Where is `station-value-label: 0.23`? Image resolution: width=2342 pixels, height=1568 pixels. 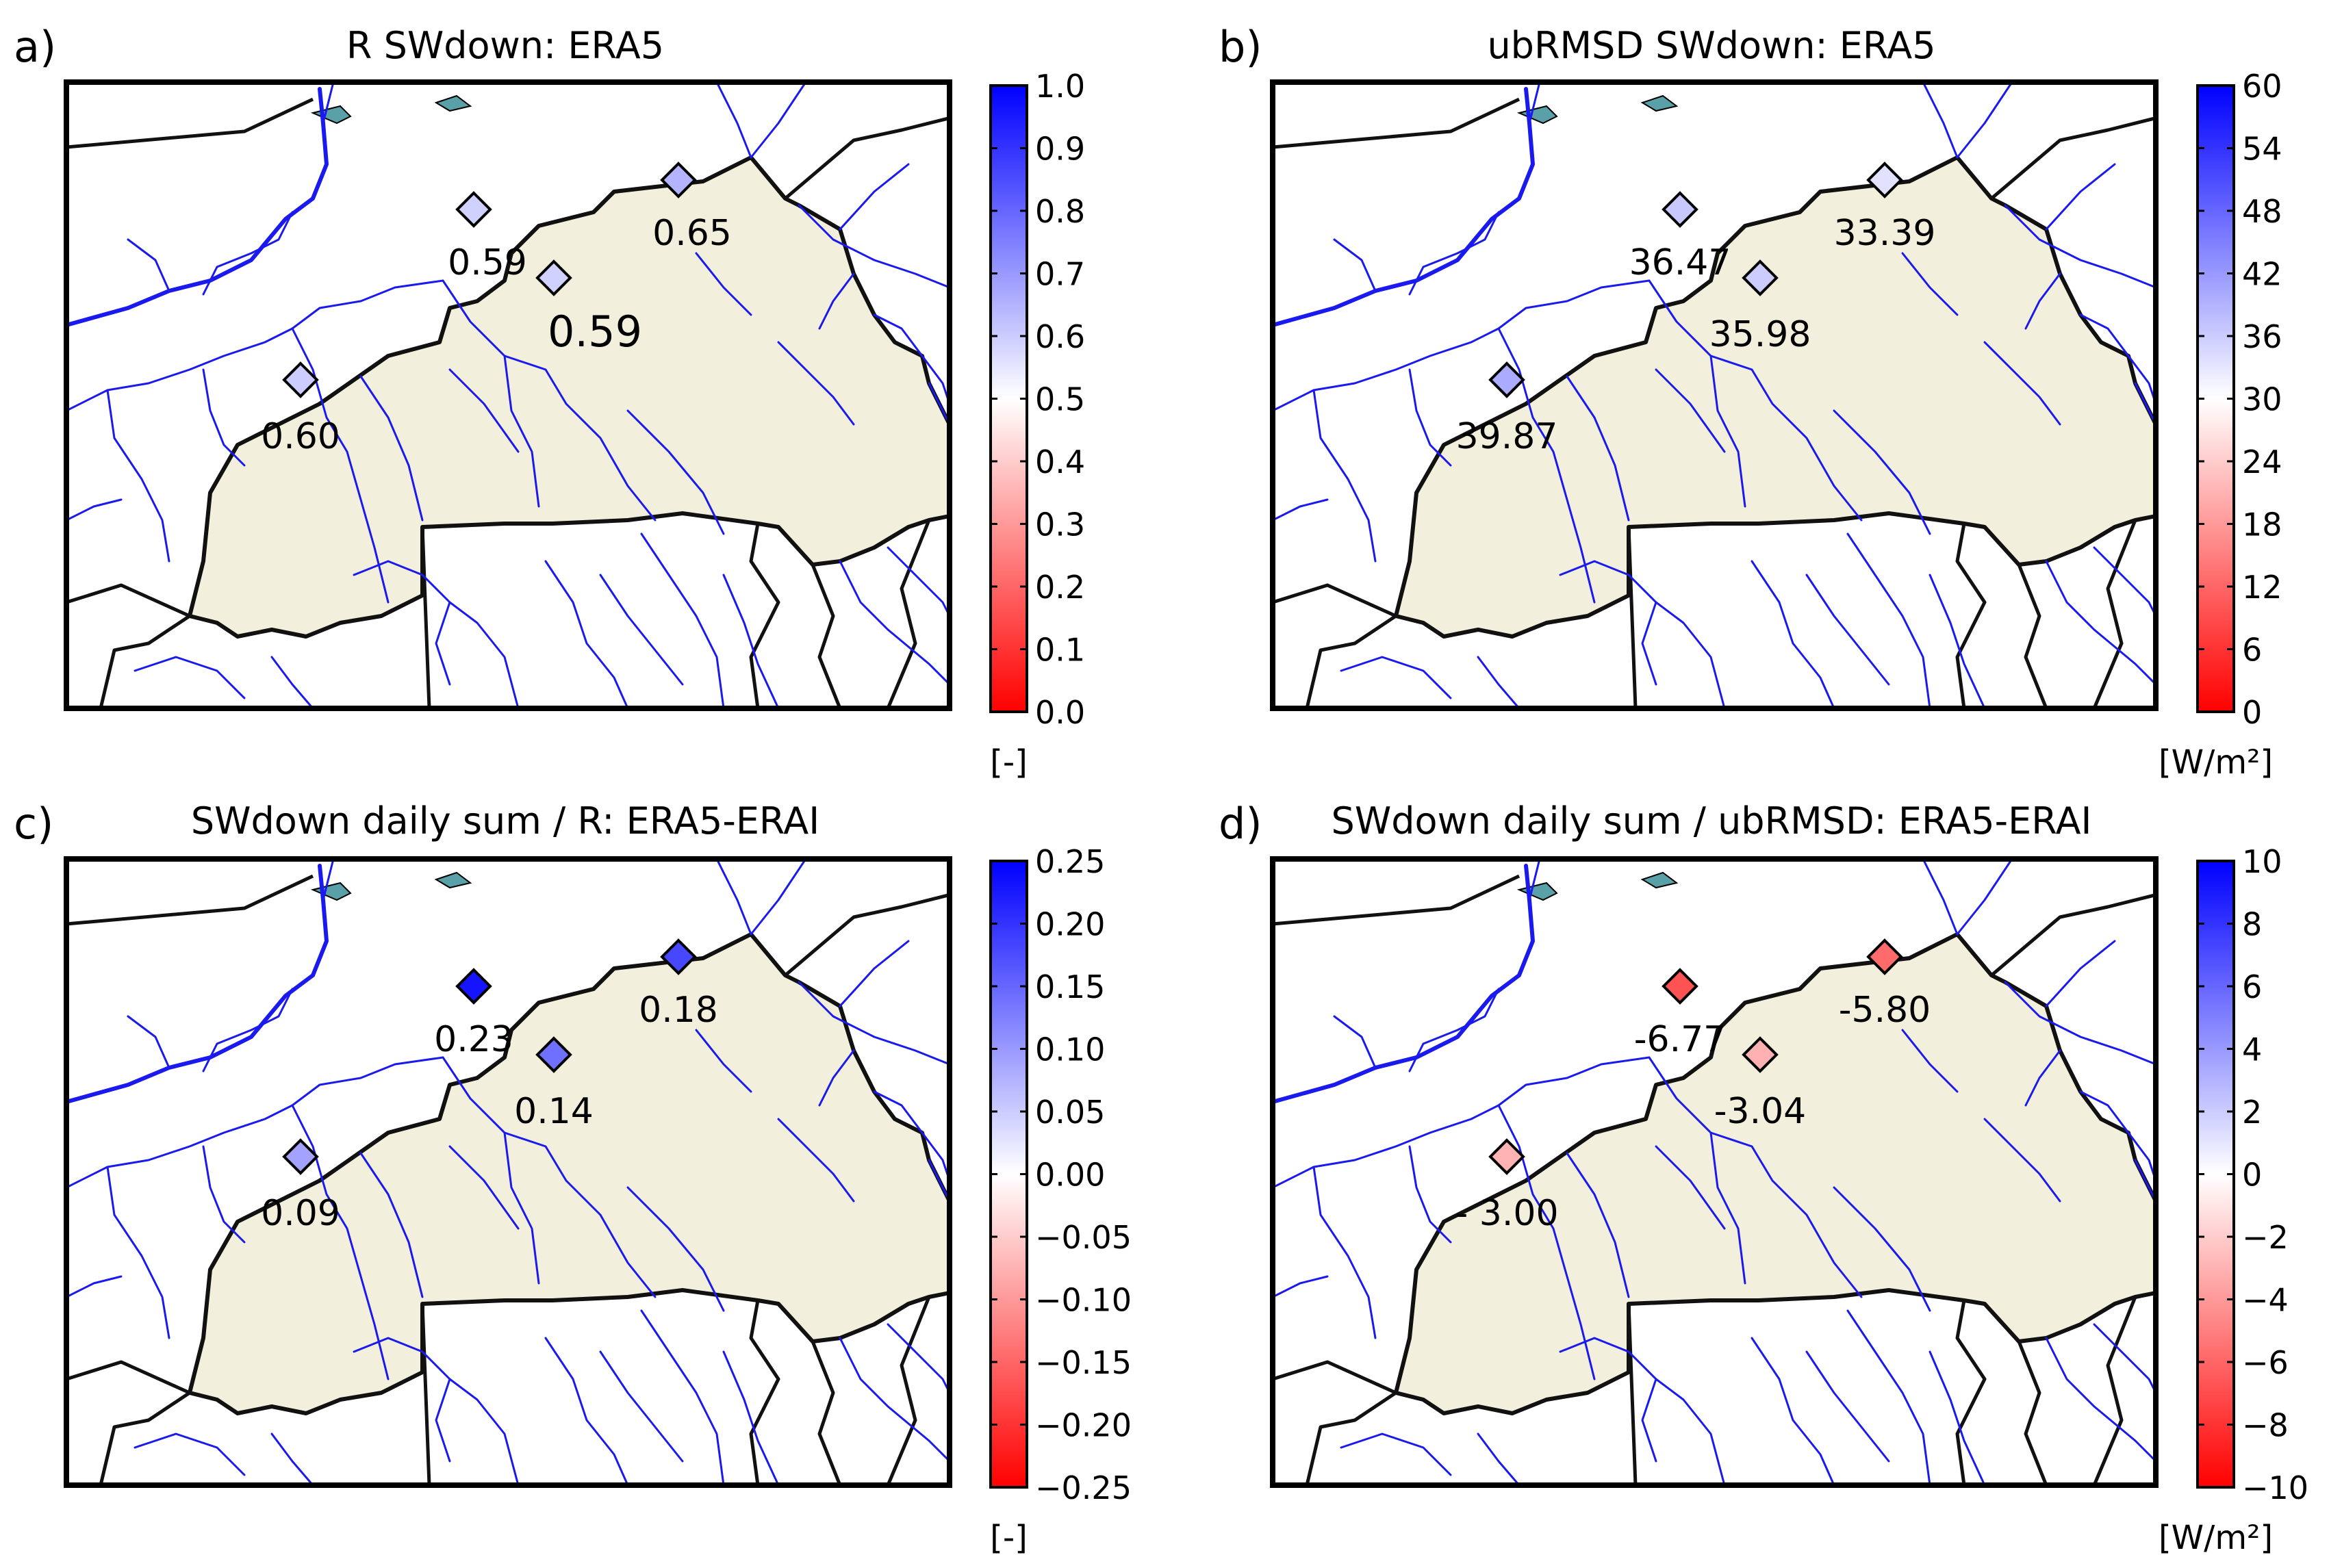 station-value-label: 0.23 is located at coordinates (473, 1039).